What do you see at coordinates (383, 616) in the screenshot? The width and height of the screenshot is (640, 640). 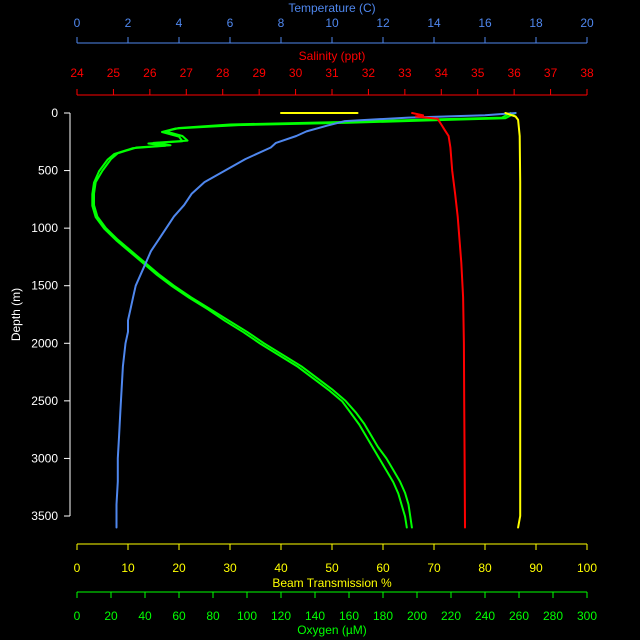 I see `oxygen-tick-label: 180` at bounding box center [383, 616].